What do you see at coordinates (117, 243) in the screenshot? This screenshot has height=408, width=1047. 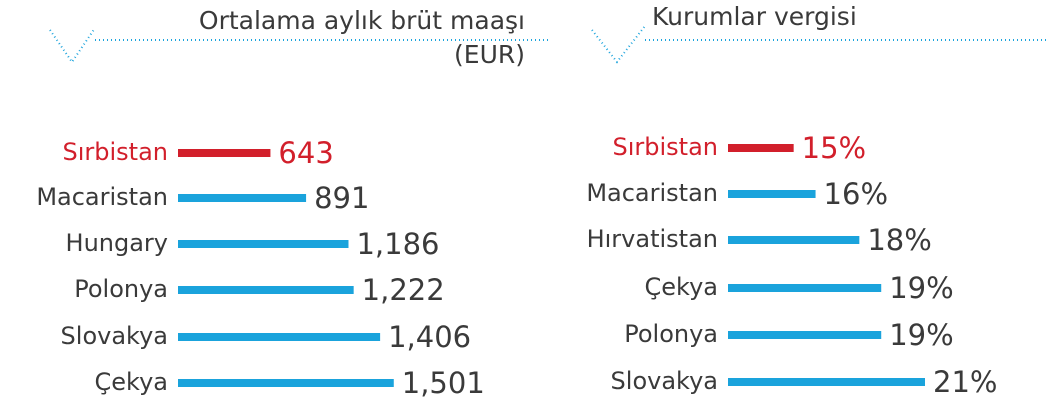 I see `category-label: Hungary` at bounding box center [117, 243].